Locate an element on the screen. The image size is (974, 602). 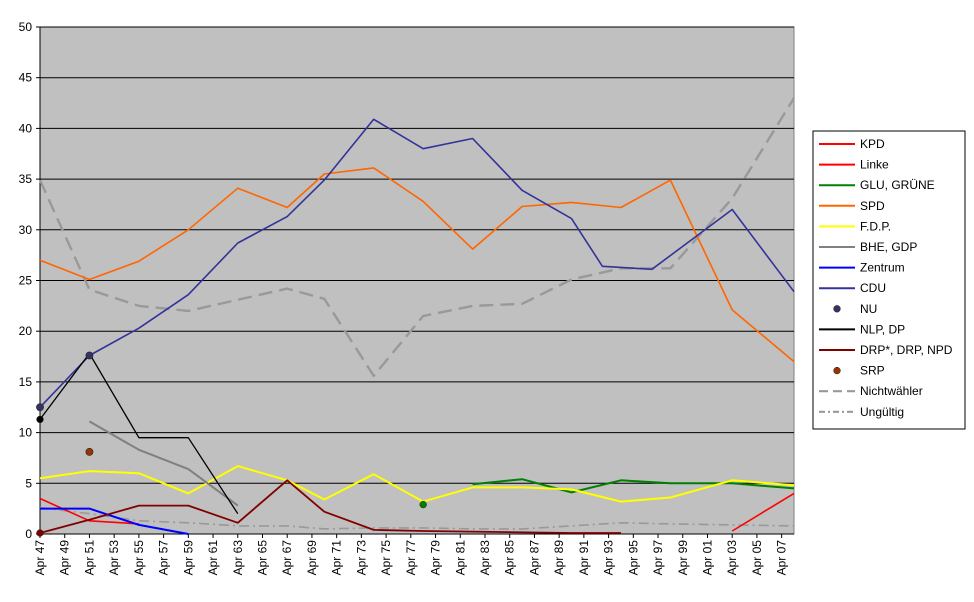
y-axis: 0 5 10 15 20 25 30 35 40 45 50 is located at coordinates (30, 280).